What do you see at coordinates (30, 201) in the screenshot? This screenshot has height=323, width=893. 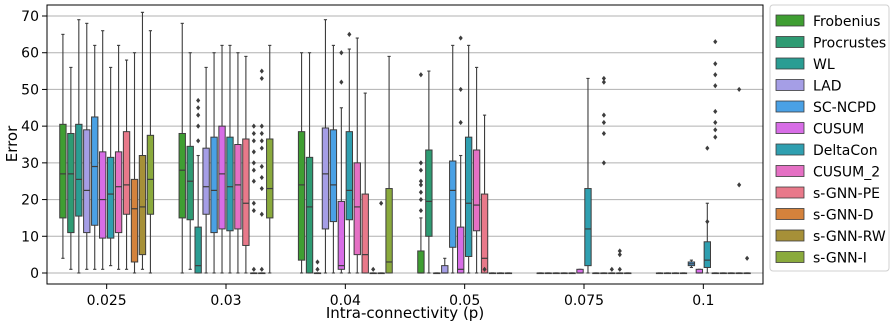 I see `y-tick-label: 20` at bounding box center [30, 201].